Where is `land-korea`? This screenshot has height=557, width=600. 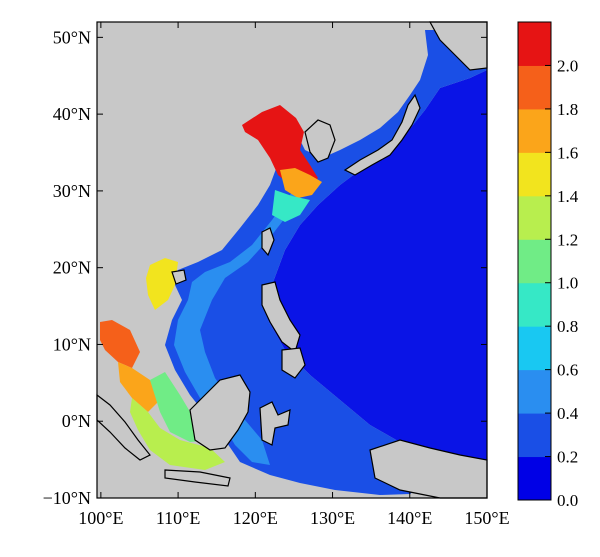 land-korea is located at coordinates (320, 141).